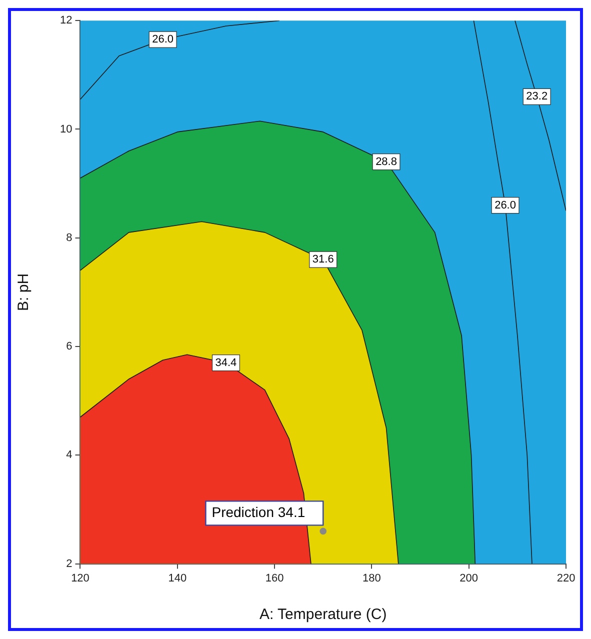  Describe the element at coordinates (177, 578) in the screenshot. I see `x-tick-label: 140` at that location.